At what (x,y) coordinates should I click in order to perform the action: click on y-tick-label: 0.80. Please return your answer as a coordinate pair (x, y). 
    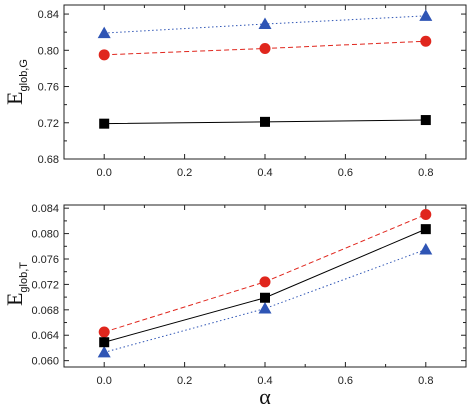
    Looking at the image, I should click on (48, 51).